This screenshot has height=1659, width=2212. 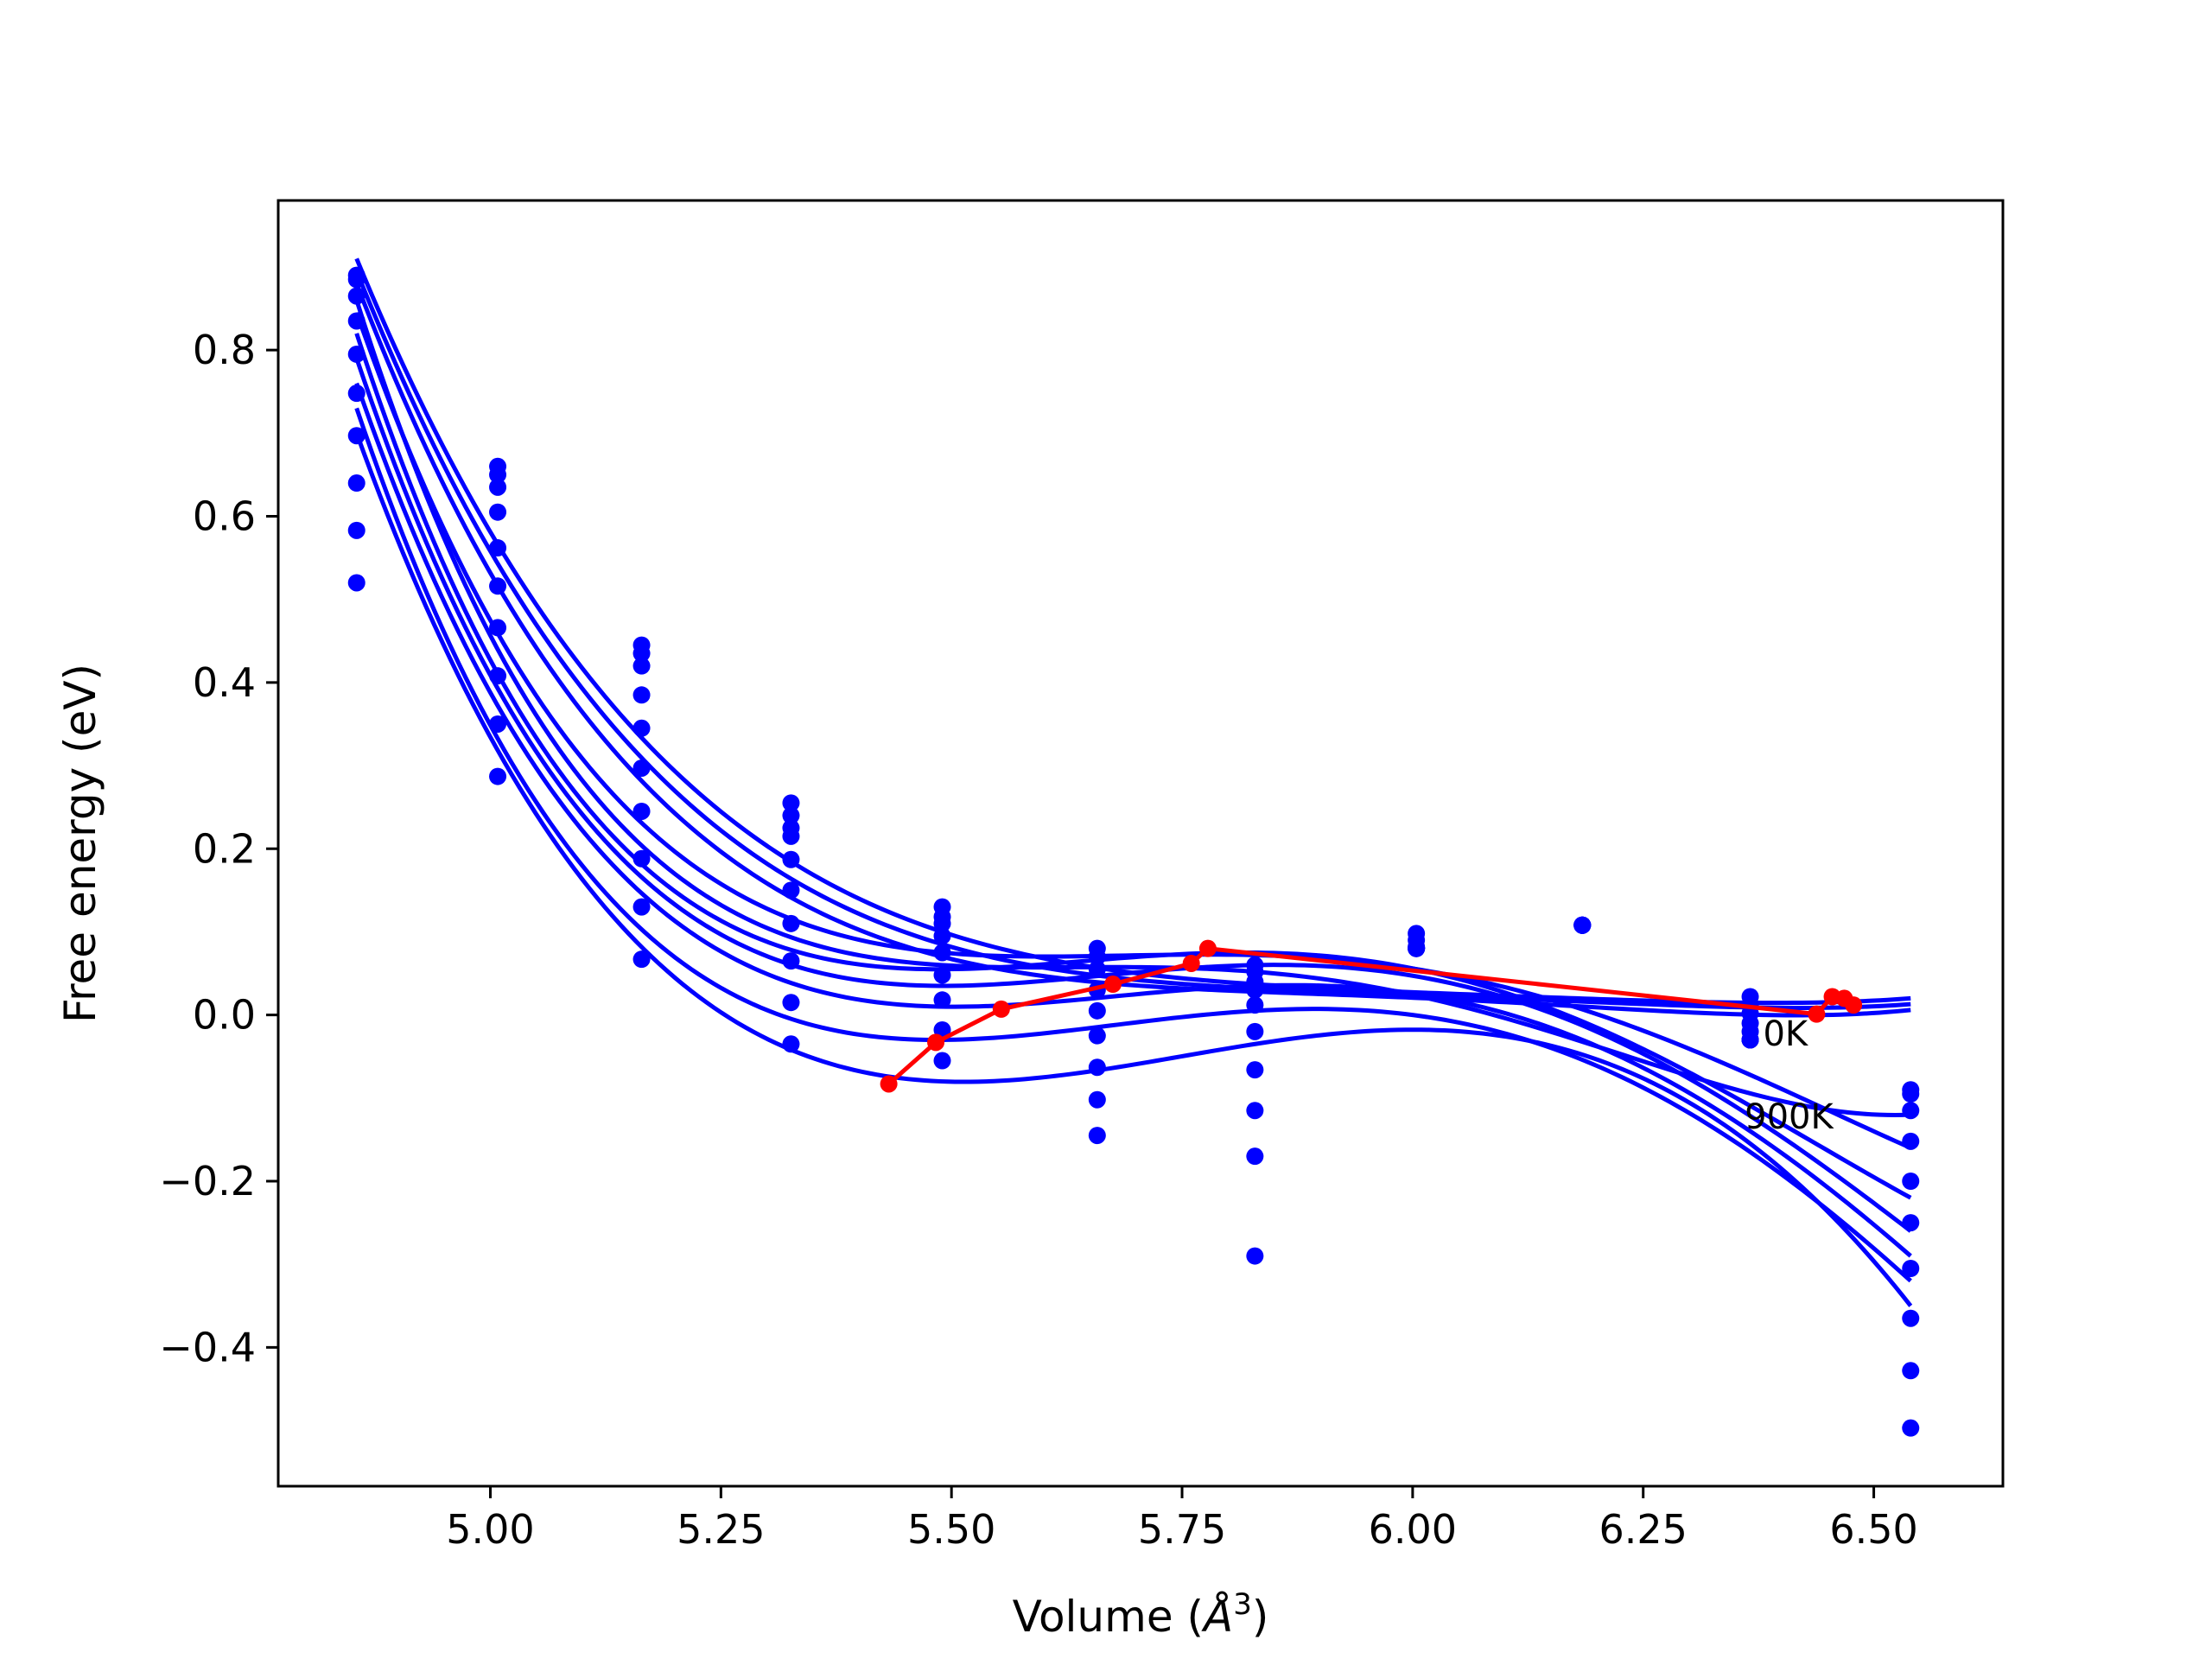 What do you see at coordinates (791, 803) in the screenshot?
I see `data-point-0K` at bounding box center [791, 803].